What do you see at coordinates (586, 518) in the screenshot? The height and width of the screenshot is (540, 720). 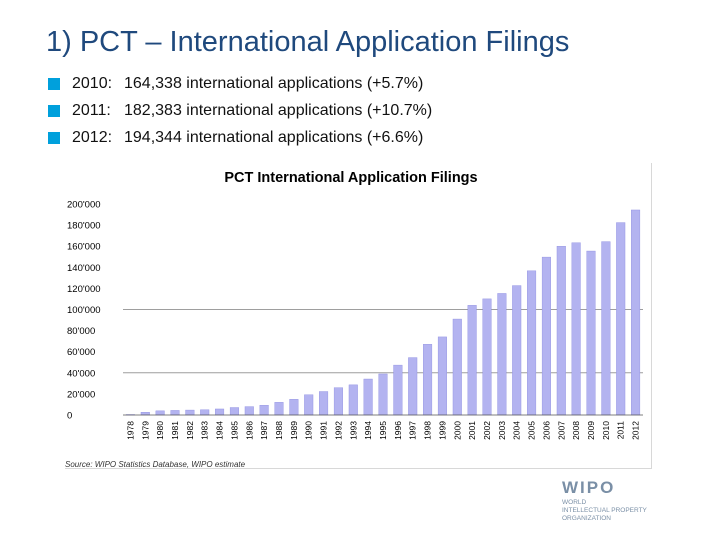 I see `logo-line: ORGANIZATION` at bounding box center [586, 518].